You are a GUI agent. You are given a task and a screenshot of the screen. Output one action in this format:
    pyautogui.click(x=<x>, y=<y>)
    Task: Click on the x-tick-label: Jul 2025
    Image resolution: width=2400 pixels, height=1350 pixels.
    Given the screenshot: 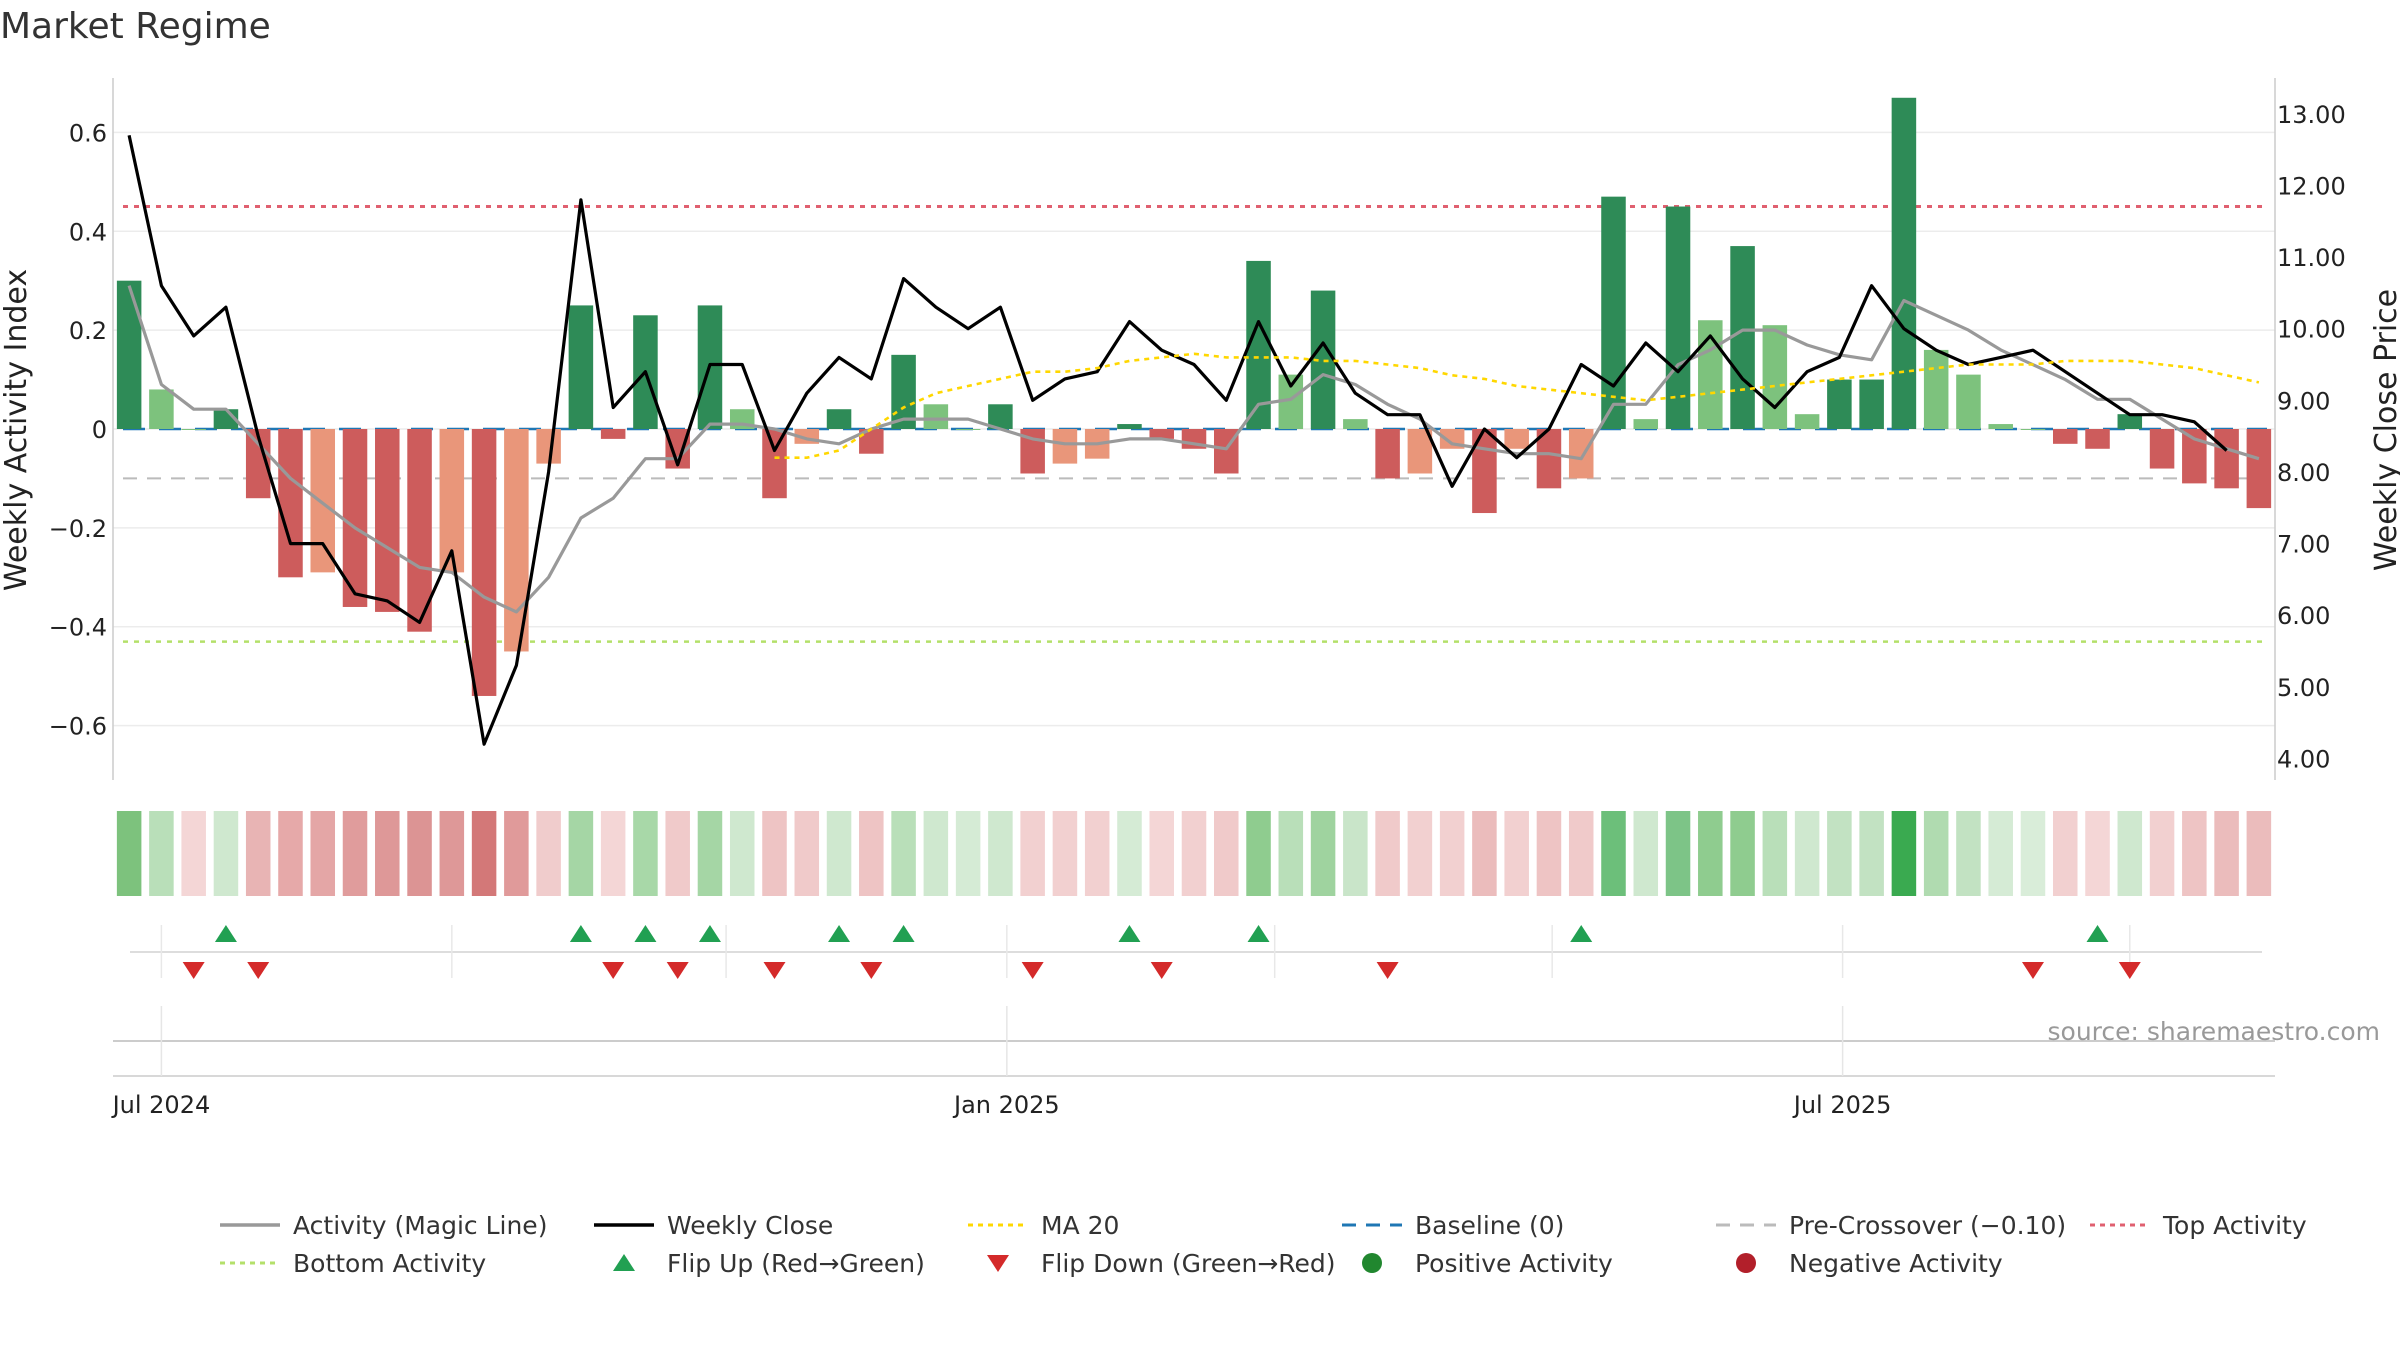 What is the action you would take?
    pyautogui.click(x=1842, y=1105)
    